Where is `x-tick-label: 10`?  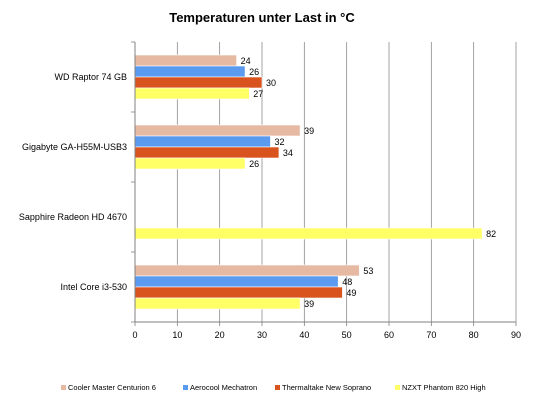
x-tick-label: 10 is located at coordinates (177, 335).